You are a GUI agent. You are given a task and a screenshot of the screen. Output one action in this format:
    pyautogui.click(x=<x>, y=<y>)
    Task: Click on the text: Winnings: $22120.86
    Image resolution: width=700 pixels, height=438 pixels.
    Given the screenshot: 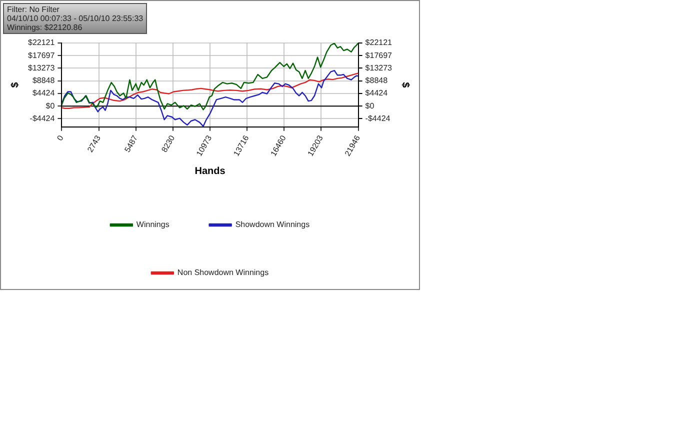 What is the action you would take?
    pyautogui.click(x=45, y=27)
    